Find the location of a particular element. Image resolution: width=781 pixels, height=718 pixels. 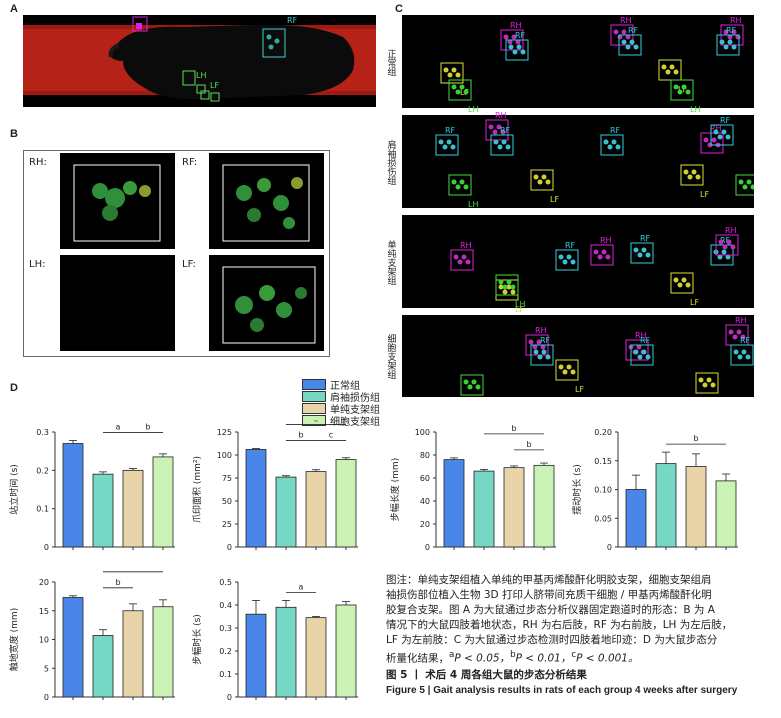

paw-image-lf is located at coordinates (266, 303).